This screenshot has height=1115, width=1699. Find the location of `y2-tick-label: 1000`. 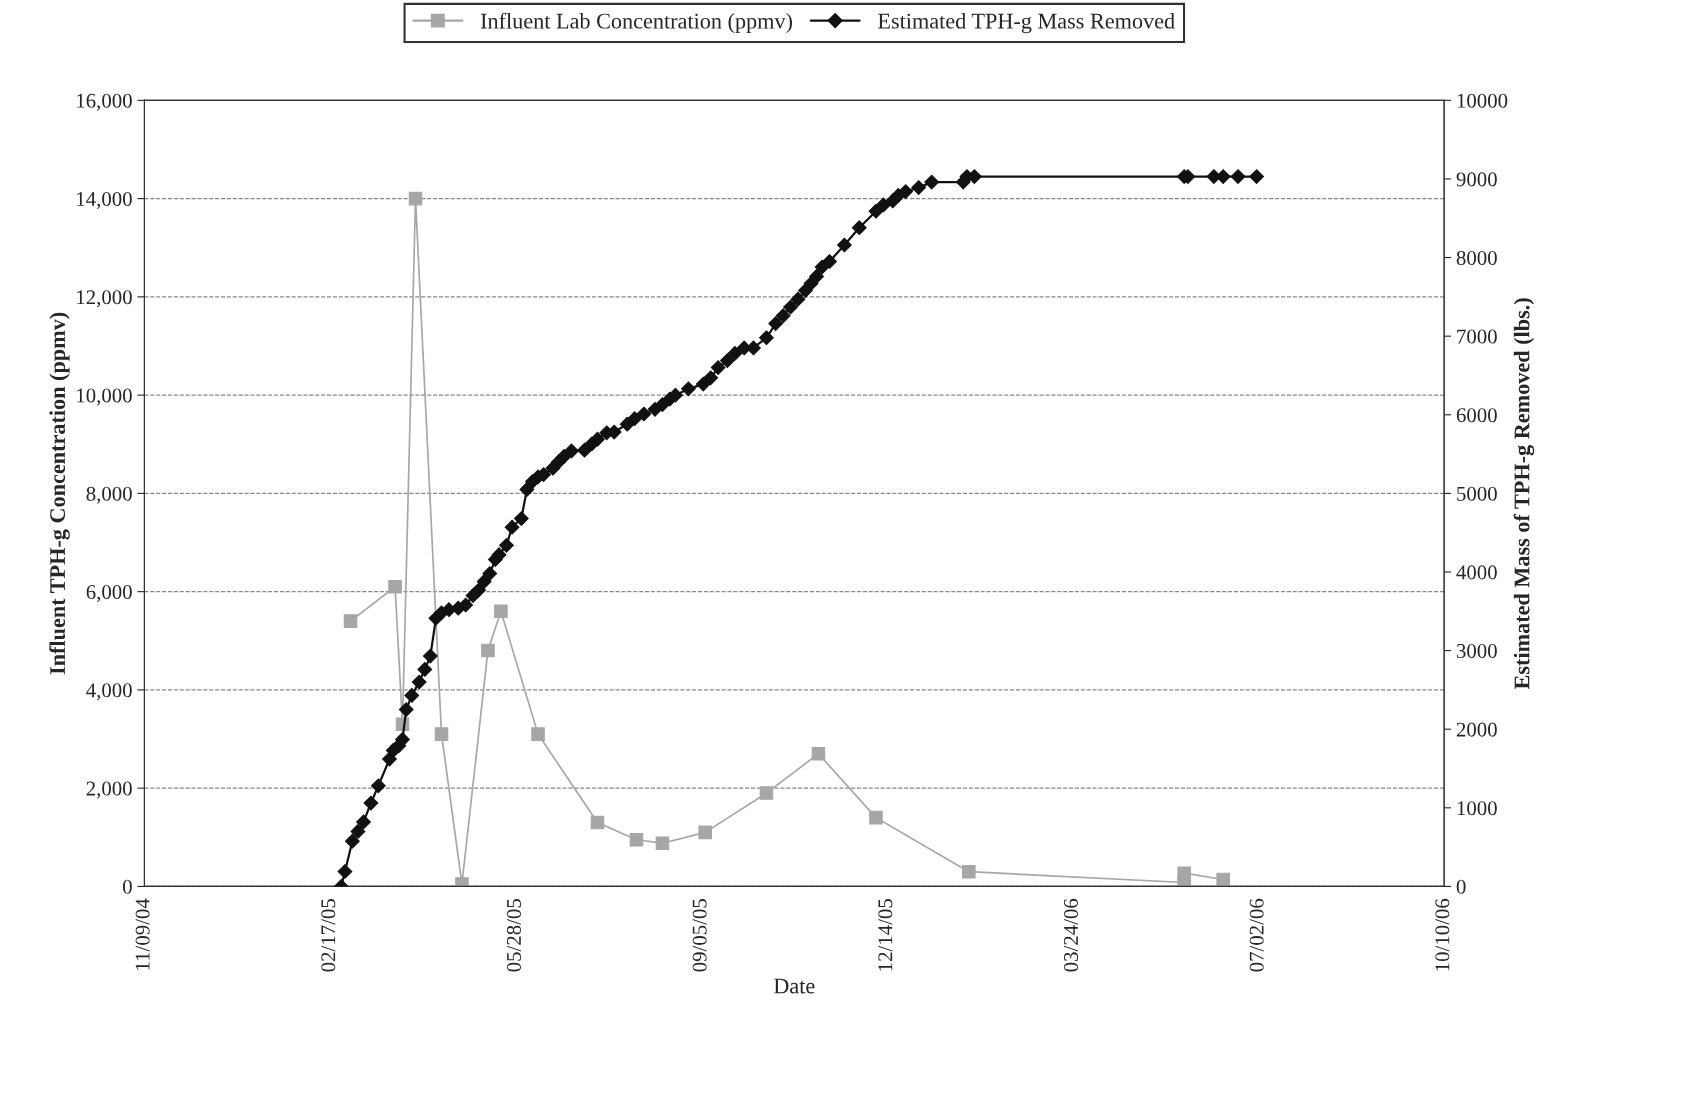

y2-tick-label: 1000 is located at coordinates (1477, 808).